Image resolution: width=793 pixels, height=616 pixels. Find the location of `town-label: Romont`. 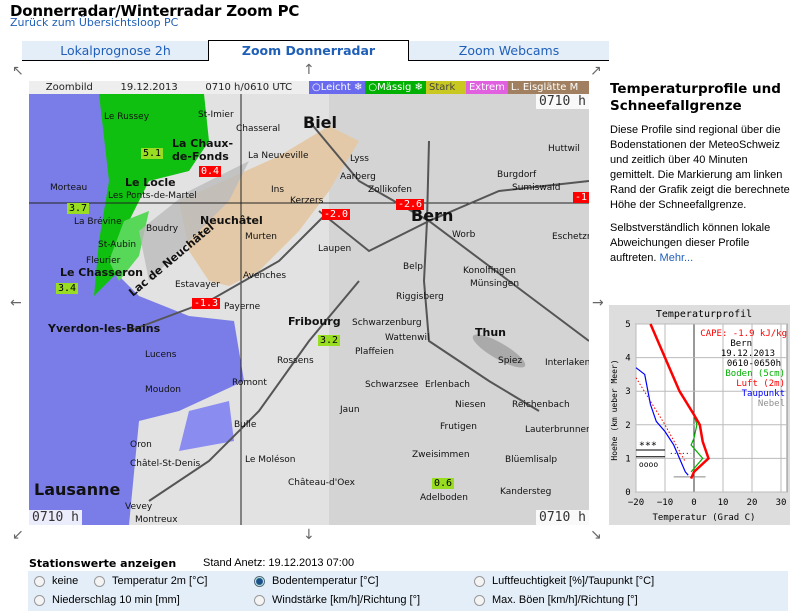

town-label: Romont is located at coordinates (249, 383).